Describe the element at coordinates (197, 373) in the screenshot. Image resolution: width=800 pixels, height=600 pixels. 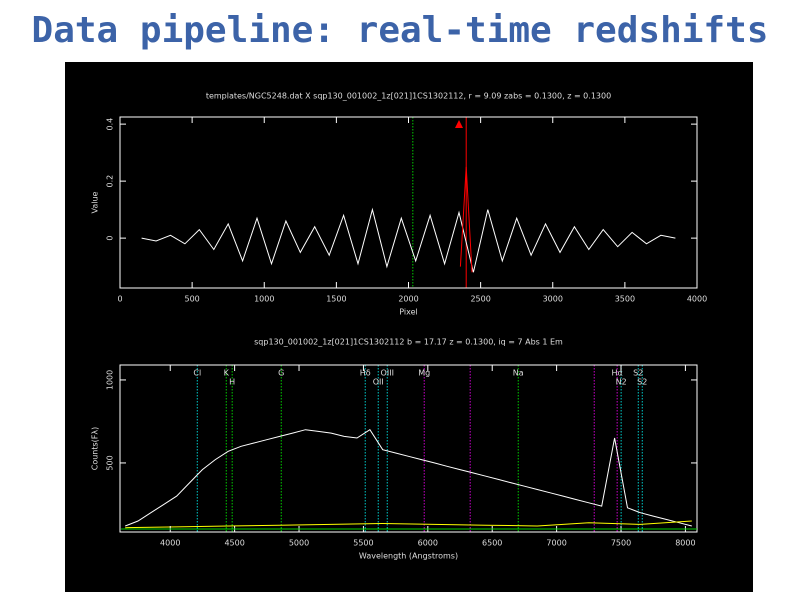
I see `marker-label: Cl` at that location.